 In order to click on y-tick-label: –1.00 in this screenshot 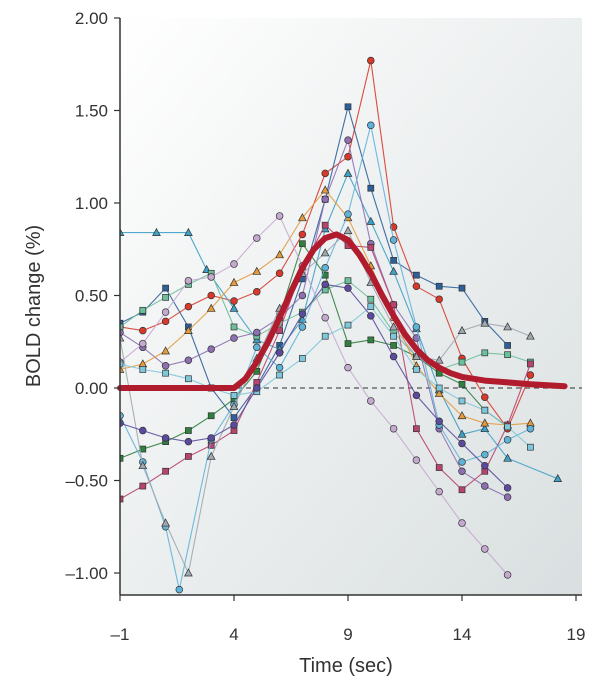, I will do `click(86, 573)`.